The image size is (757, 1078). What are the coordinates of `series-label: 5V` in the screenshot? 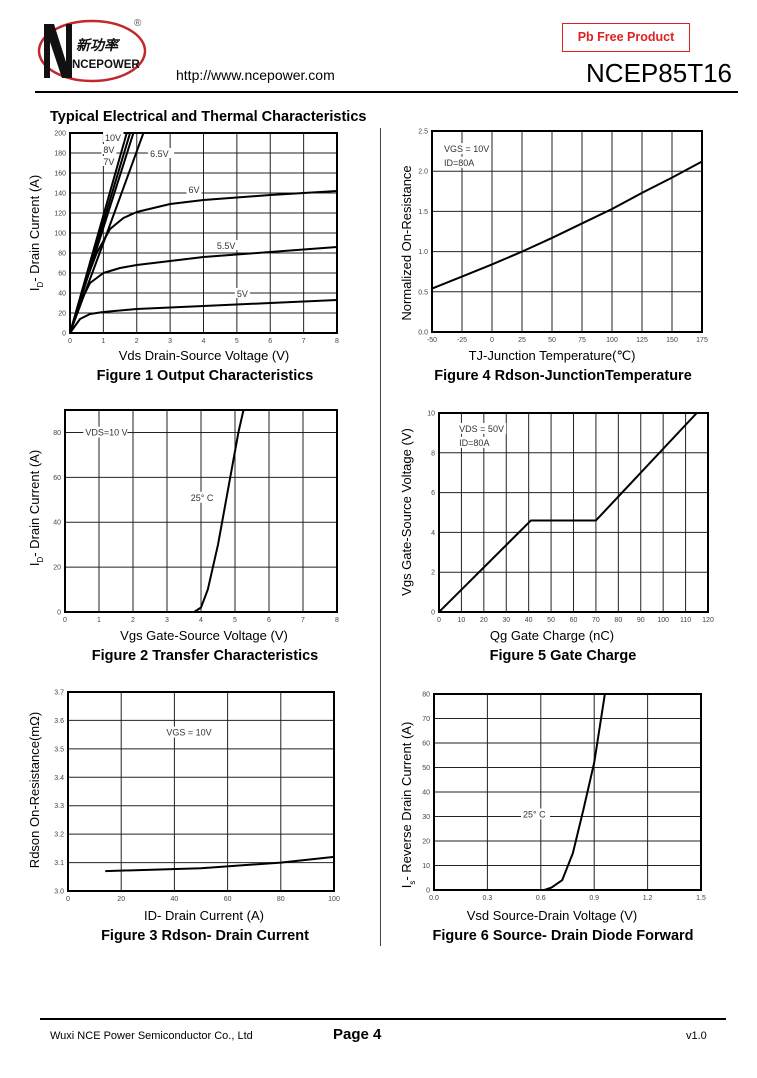 It's located at (242, 294).